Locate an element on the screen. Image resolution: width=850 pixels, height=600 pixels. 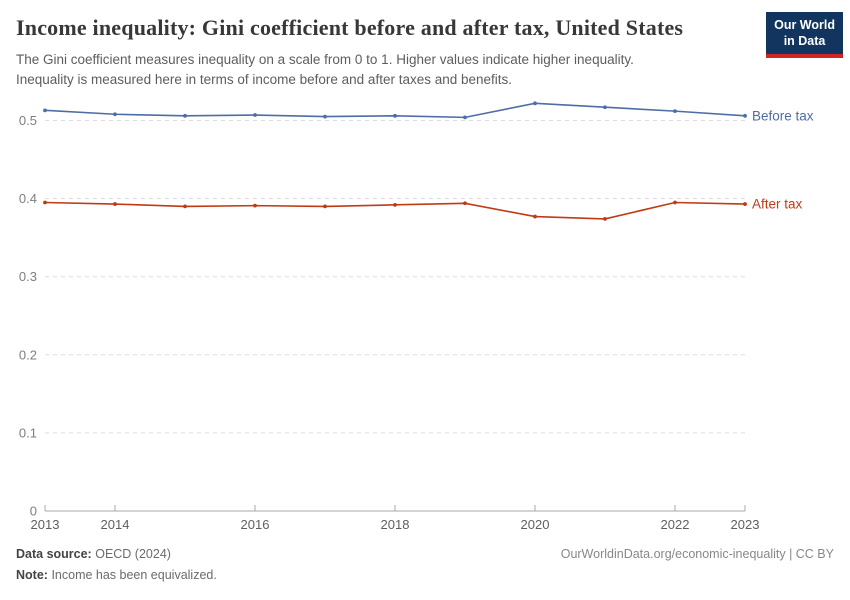
data-point-after-tax-2016 is located at coordinates (255, 205).